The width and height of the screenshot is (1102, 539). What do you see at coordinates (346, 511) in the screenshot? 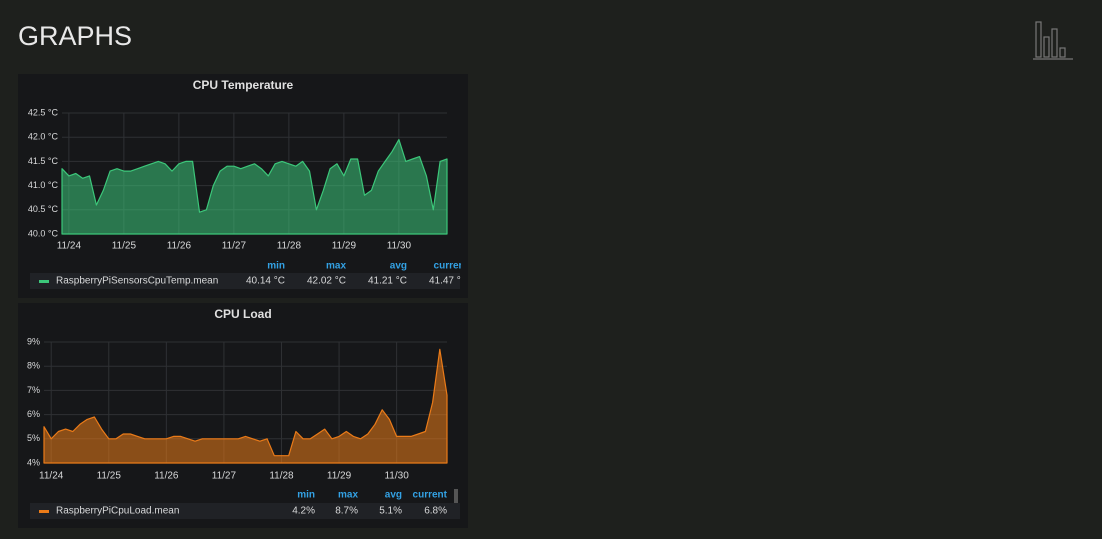
I see `legend-stat: 8.7%` at bounding box center [346, 511].